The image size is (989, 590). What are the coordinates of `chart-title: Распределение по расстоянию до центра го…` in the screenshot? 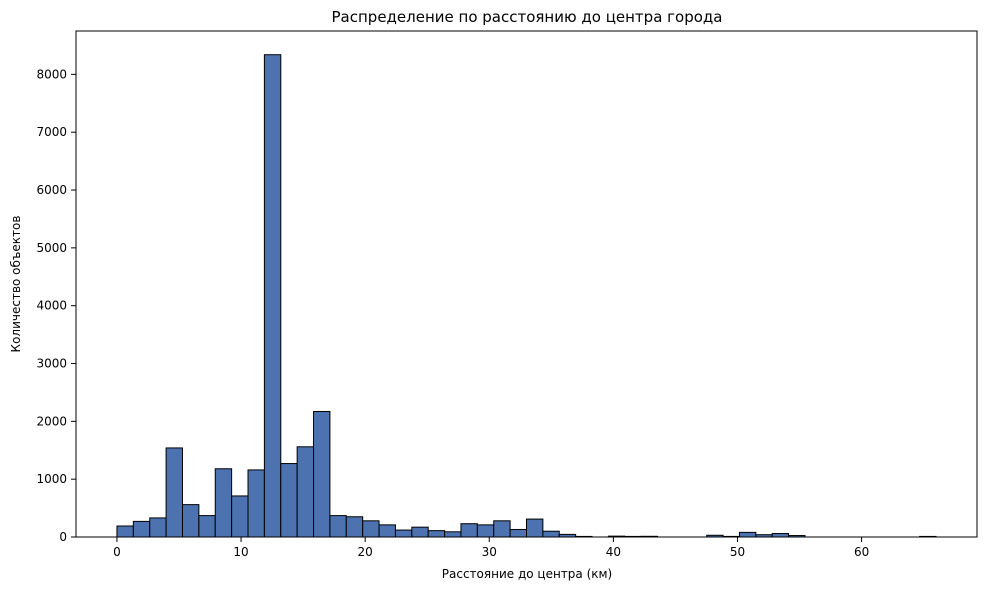 It's located at (527, 17).